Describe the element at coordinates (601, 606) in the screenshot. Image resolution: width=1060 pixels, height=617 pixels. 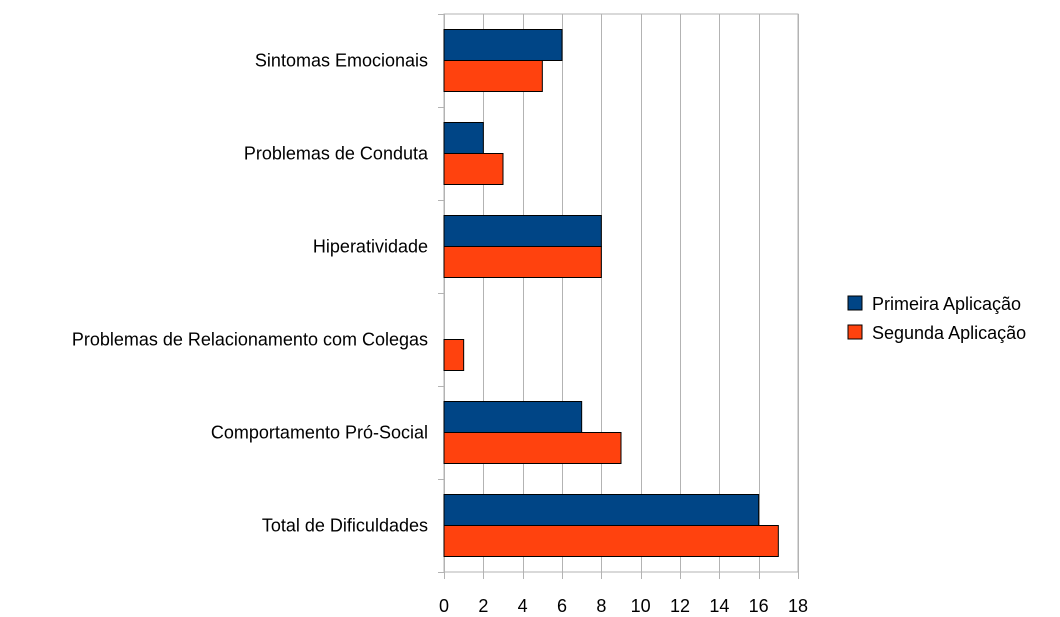
I see `x-tick-label: 8` at that location.